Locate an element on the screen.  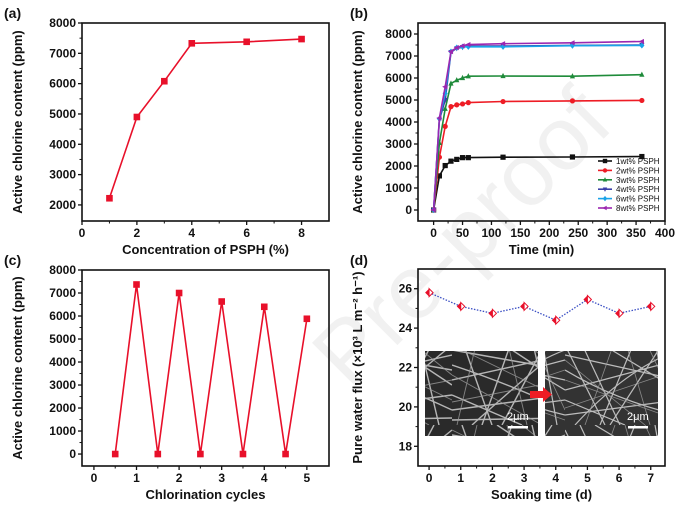
y-tick-label: 0 is located at coordinates (72, 454).